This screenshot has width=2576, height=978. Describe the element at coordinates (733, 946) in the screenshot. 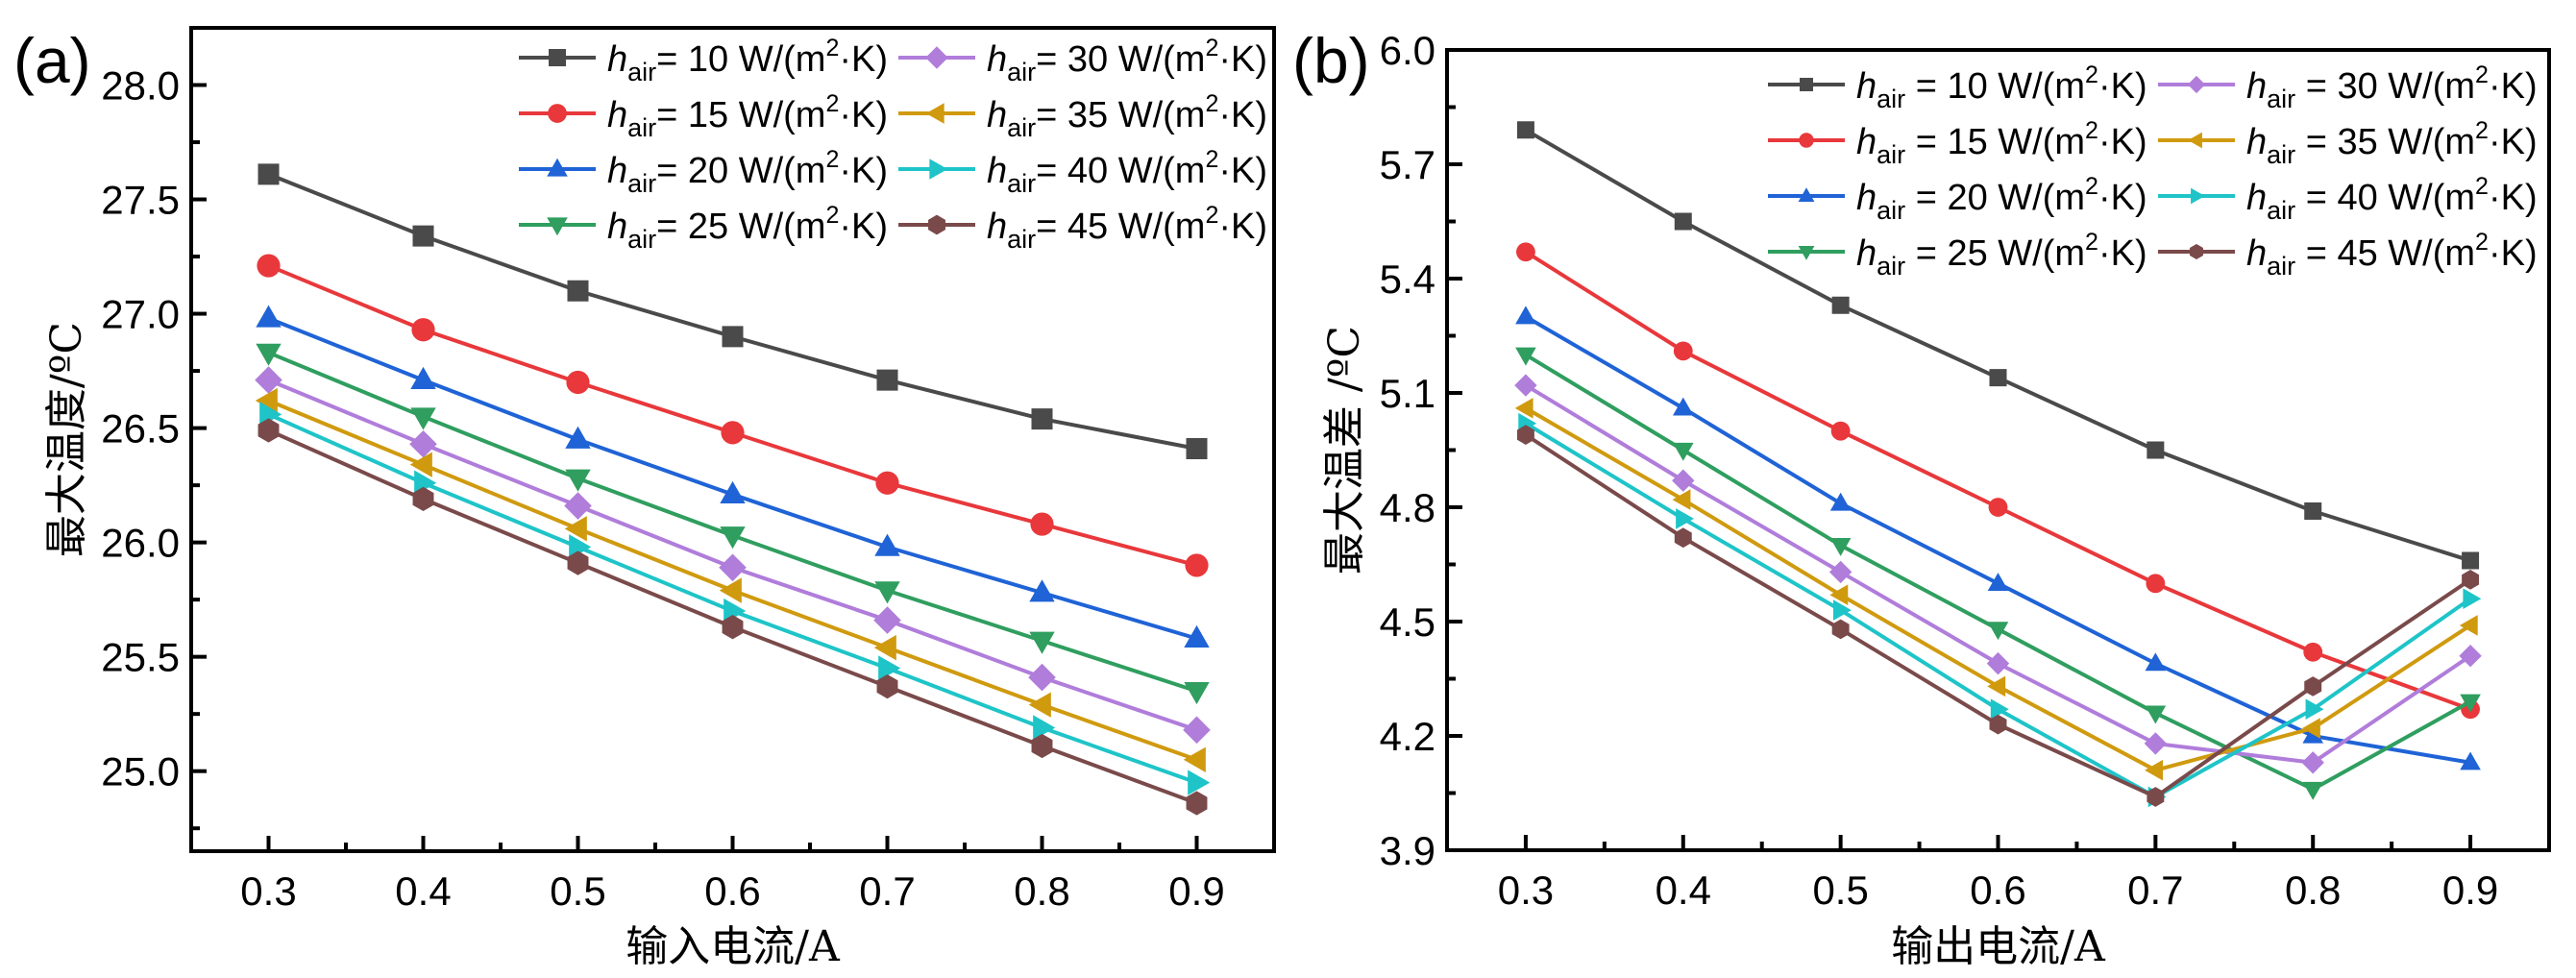

I see `x-axis-title: 输入电流/A` at that location.